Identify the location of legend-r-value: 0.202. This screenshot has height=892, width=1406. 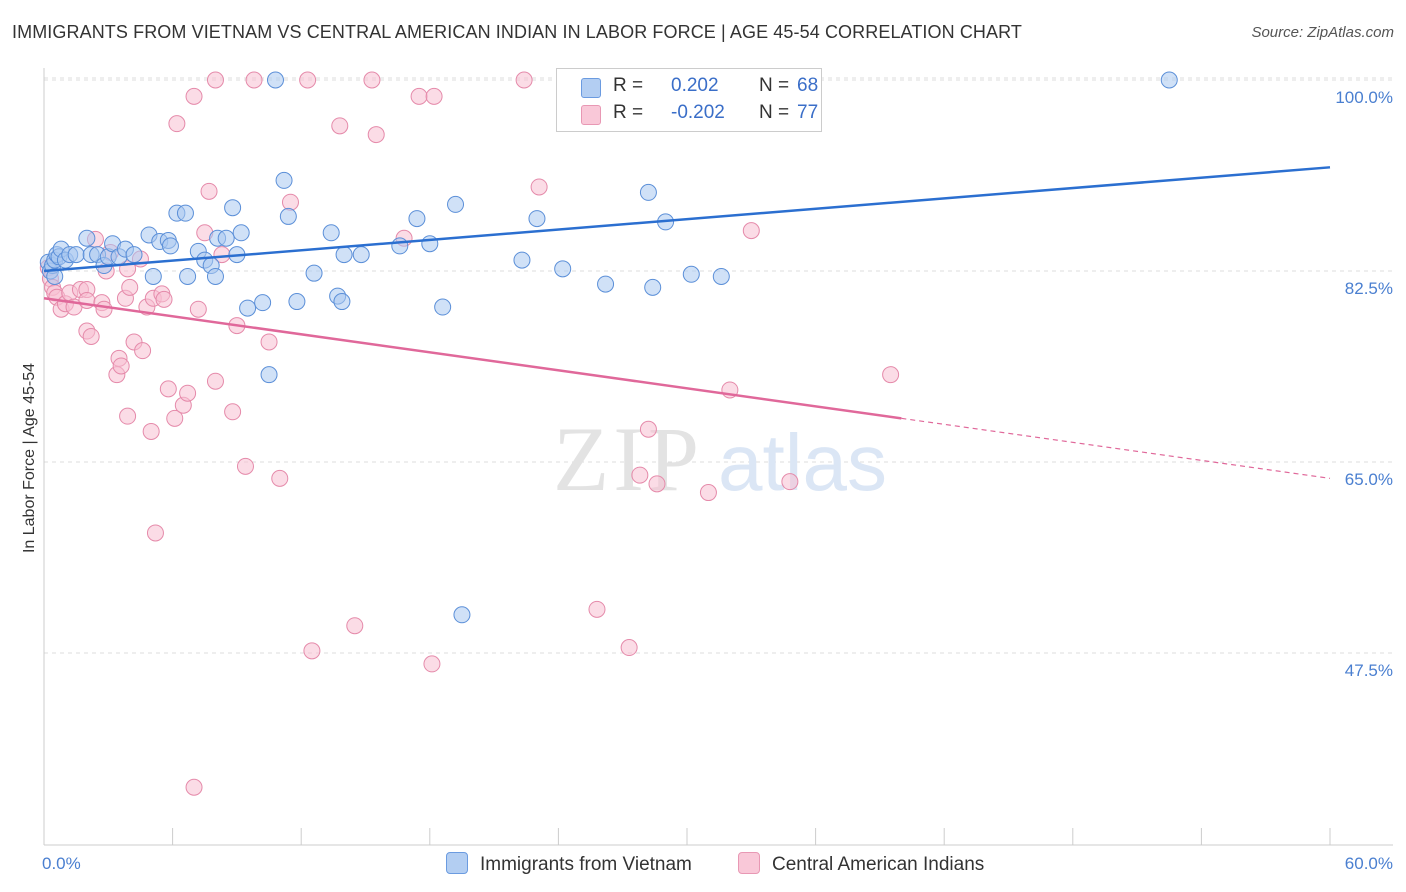
(695, 85).